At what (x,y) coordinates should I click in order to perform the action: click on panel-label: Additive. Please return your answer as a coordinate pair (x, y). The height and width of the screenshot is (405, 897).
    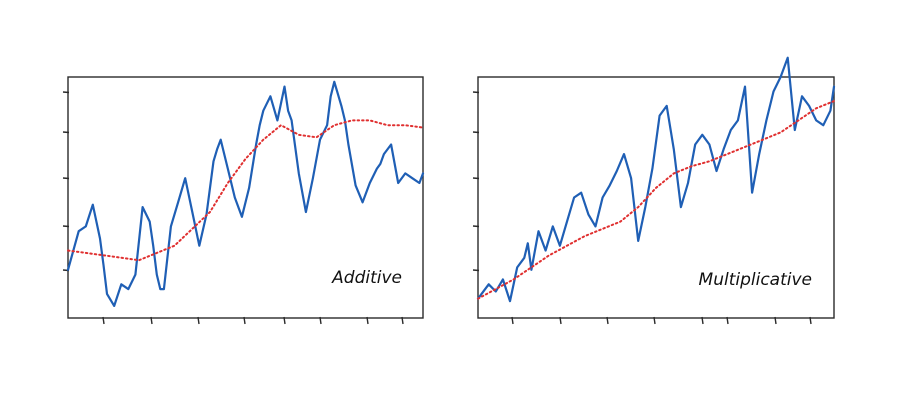
    Looking at the image, I should click on (366, 278).